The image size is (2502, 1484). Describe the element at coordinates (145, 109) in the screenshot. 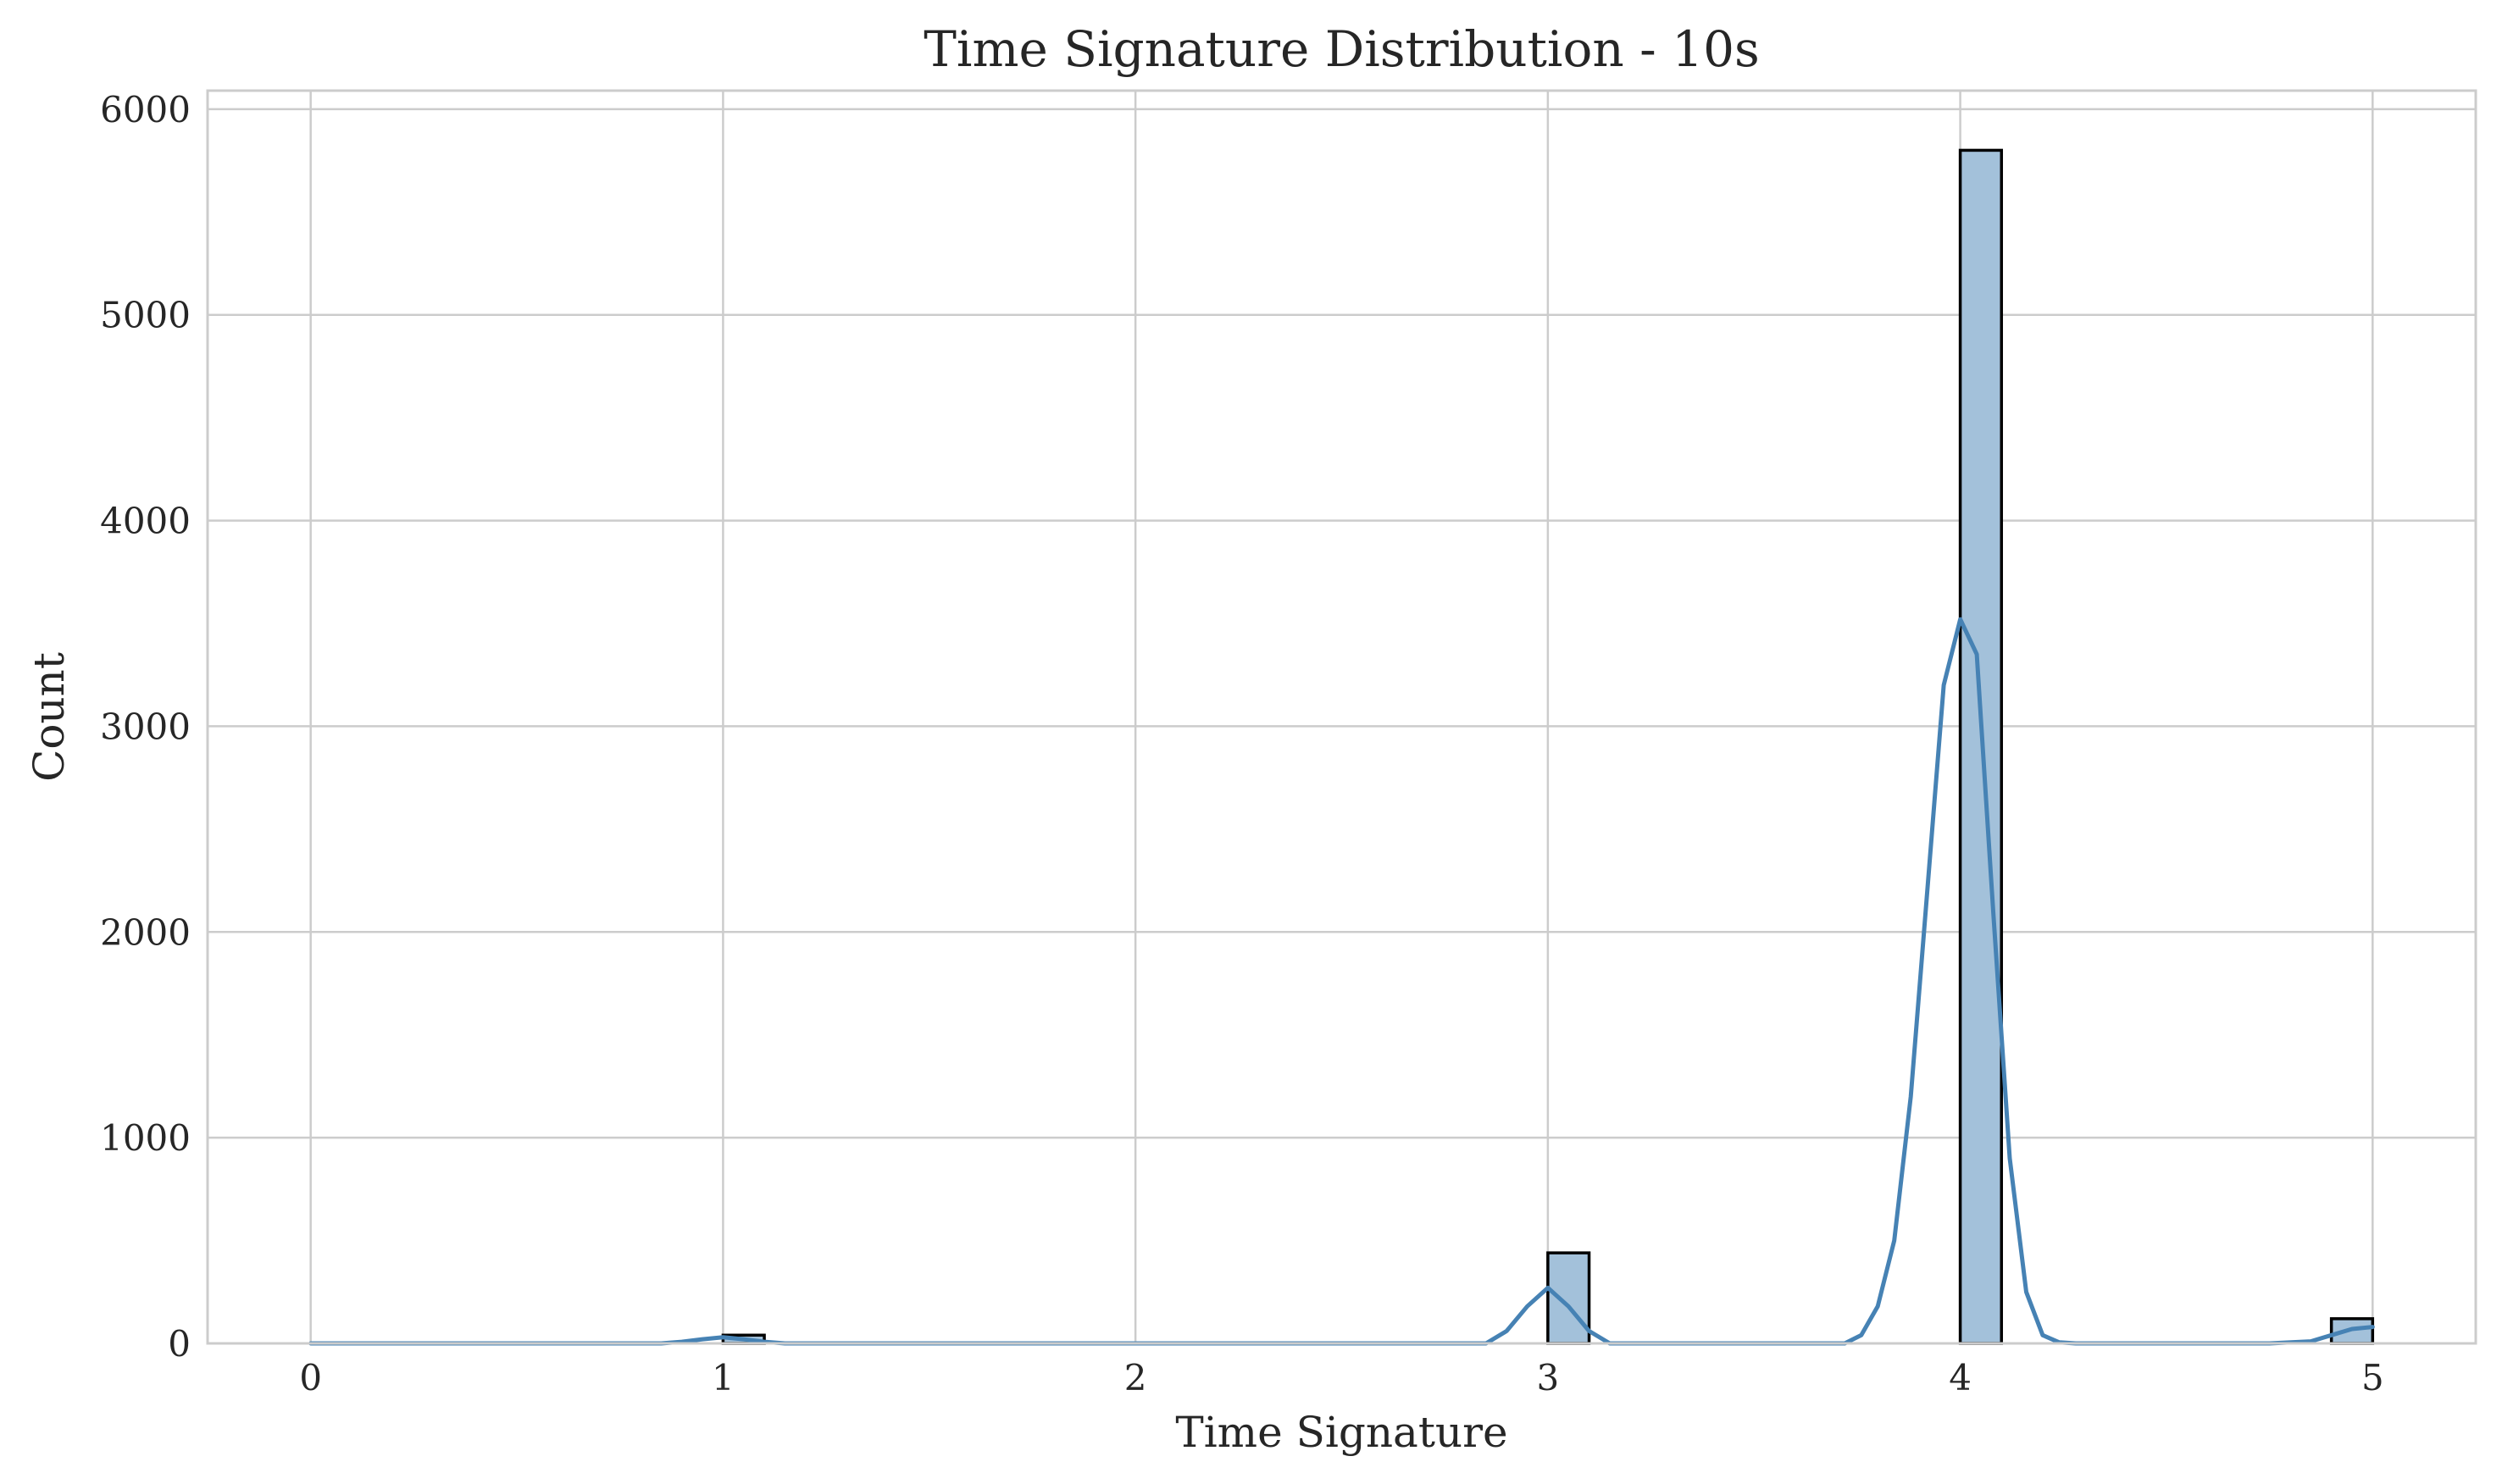

I see `y-tick-label: 6000` at that location.